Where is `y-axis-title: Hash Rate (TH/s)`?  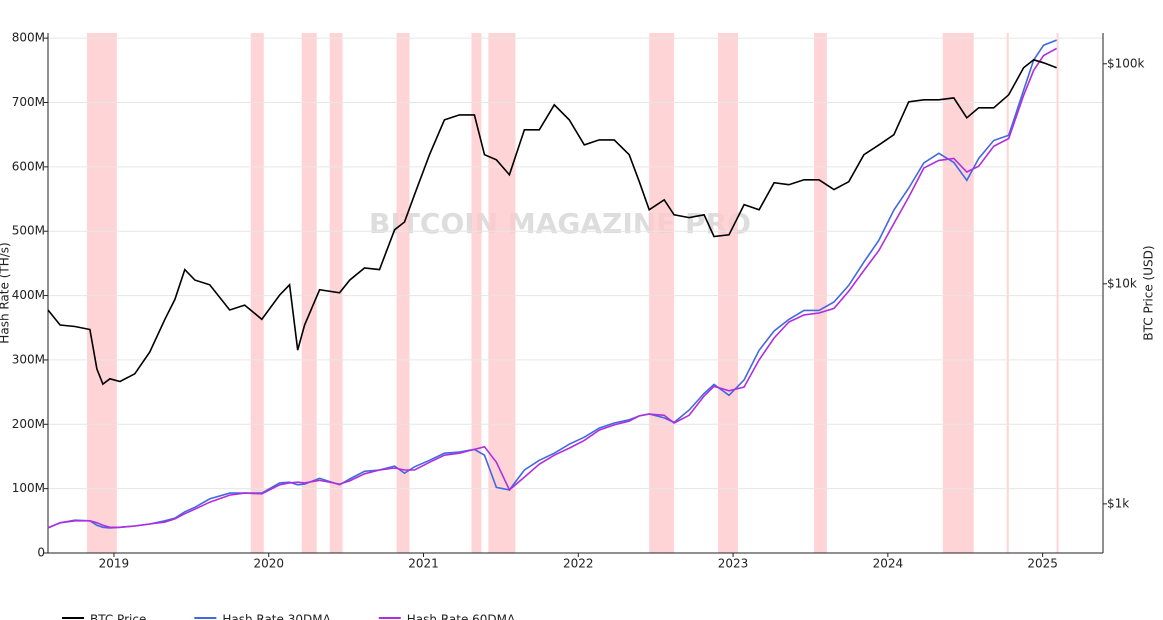
y-axis-title: Hash Rate (TH/s) is located at coordinates (6, 292).